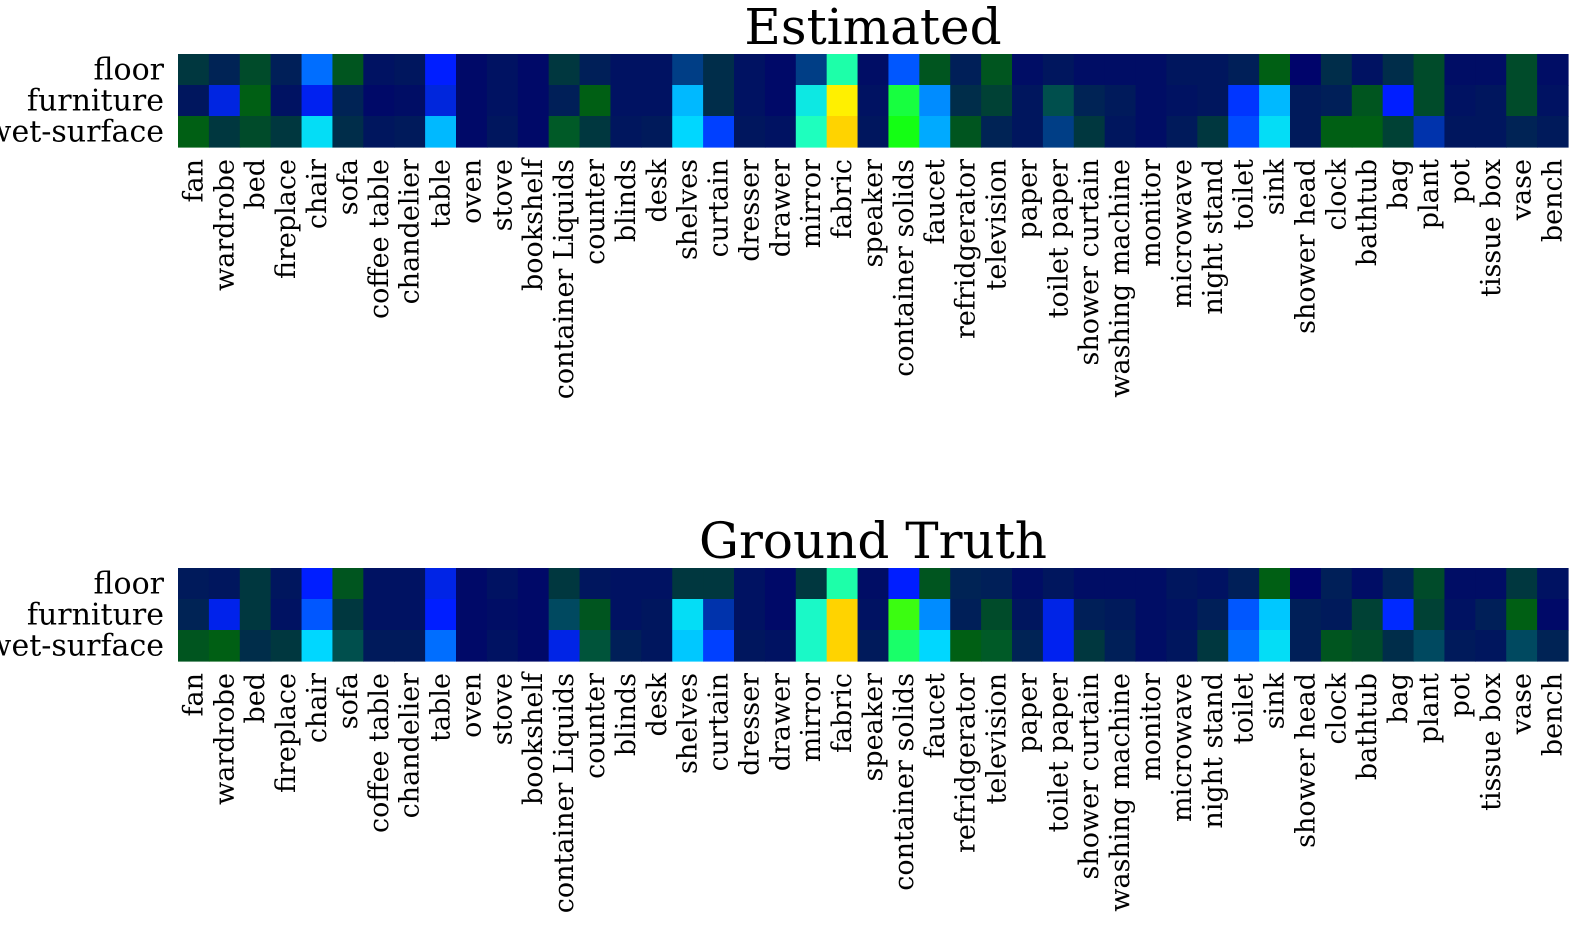  Describe the element at coordinates (842, 132) in the screenshot. I see `heatmap-cell-wet-surface-fabric` at that location.